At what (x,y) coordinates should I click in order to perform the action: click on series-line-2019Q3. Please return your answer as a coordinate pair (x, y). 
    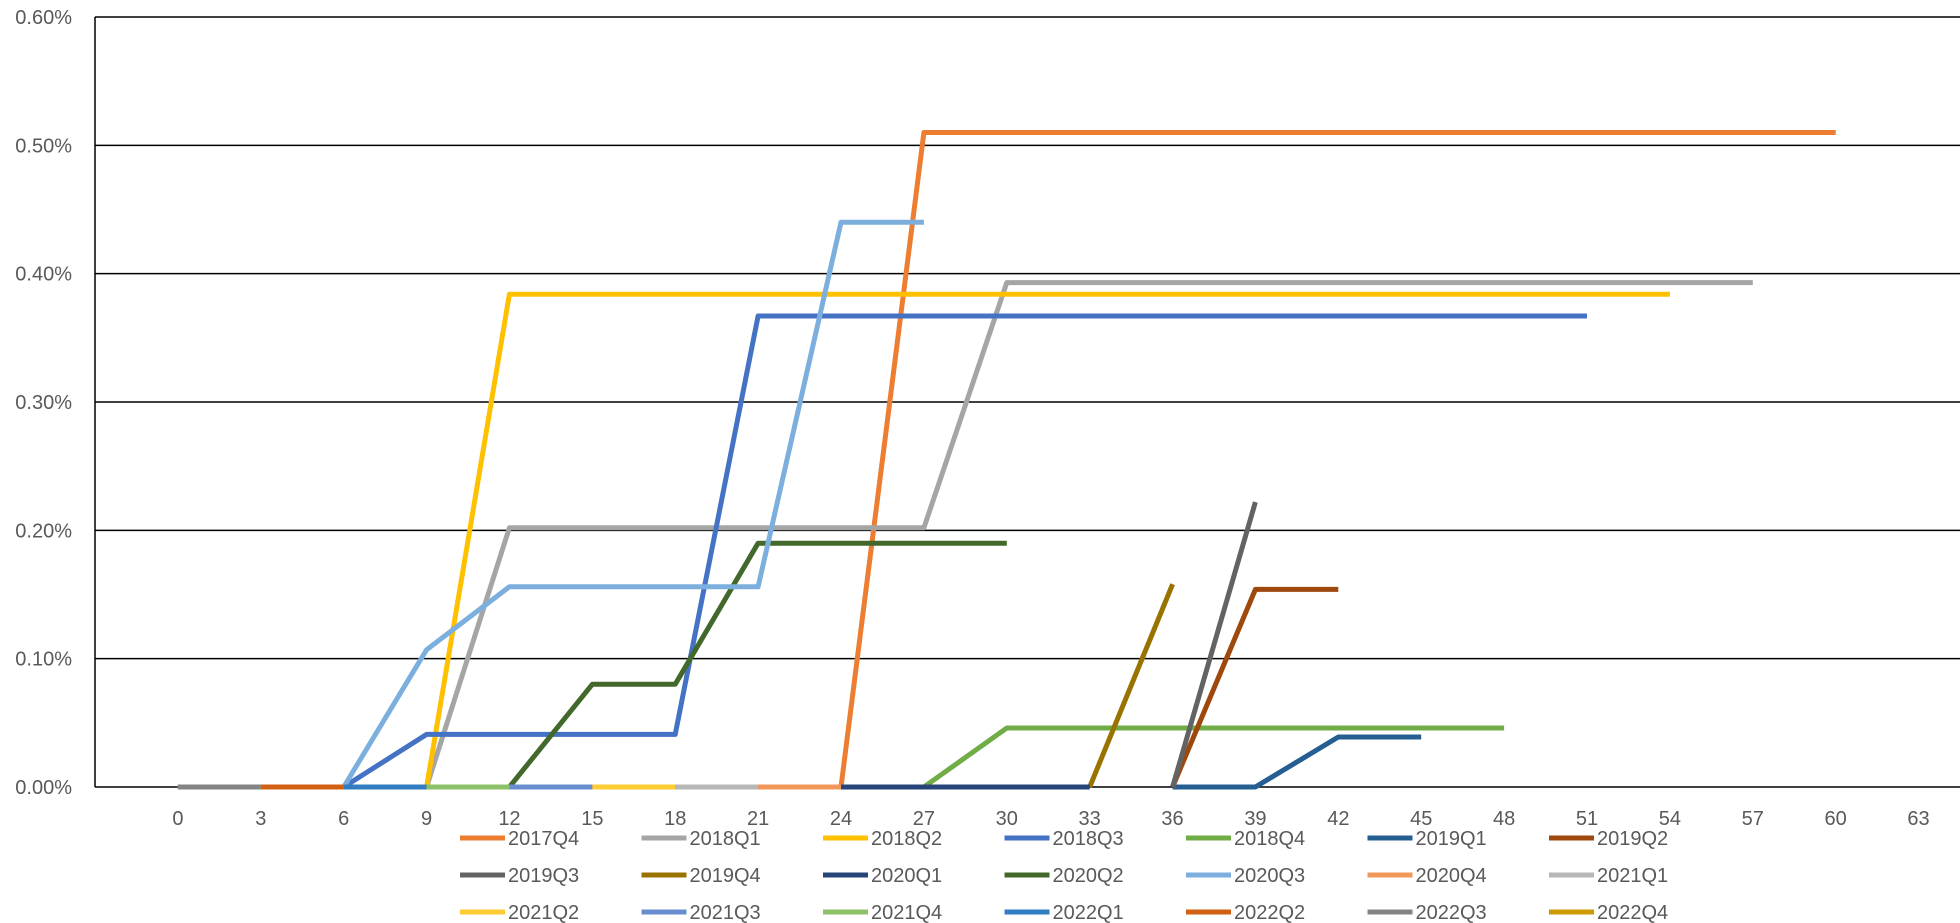
    Looking at the image, I should click on (1214, 644).